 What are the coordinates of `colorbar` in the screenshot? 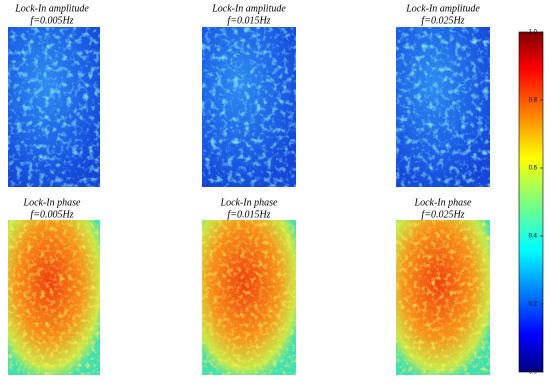 It's located at (531, 202).